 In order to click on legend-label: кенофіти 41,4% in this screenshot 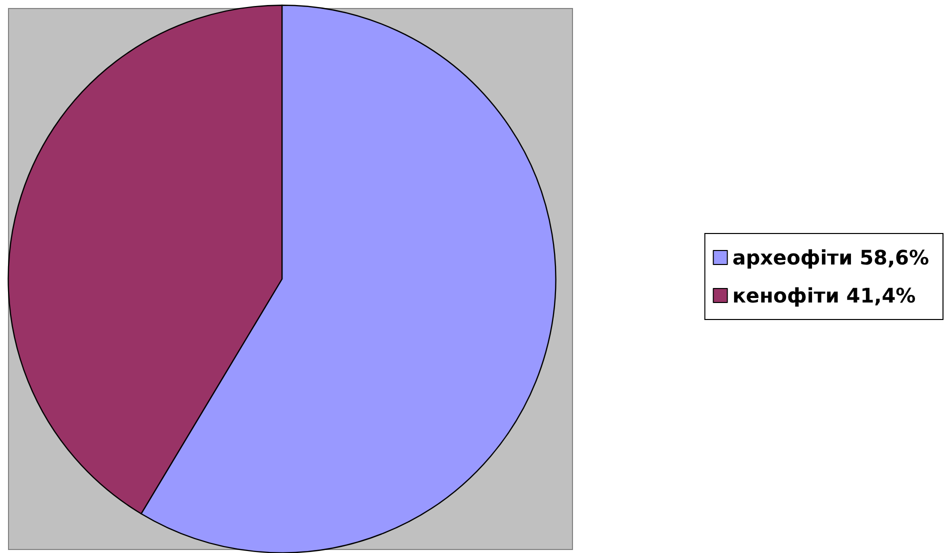, I will do `click(824, 296)`.